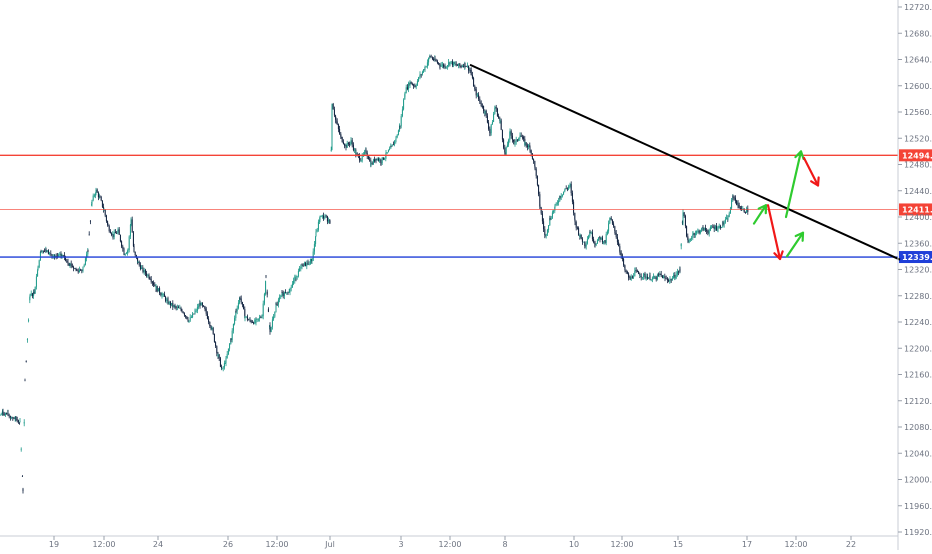 The image size is (932, 554). I want to click on x-tick-label: Jul, so click(329, 544).